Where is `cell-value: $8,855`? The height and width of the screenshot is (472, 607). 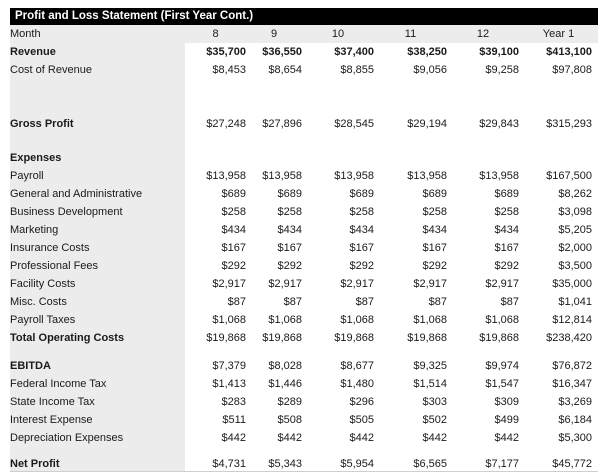 cell-value: $8,855 is located at coordinates (338, 70).